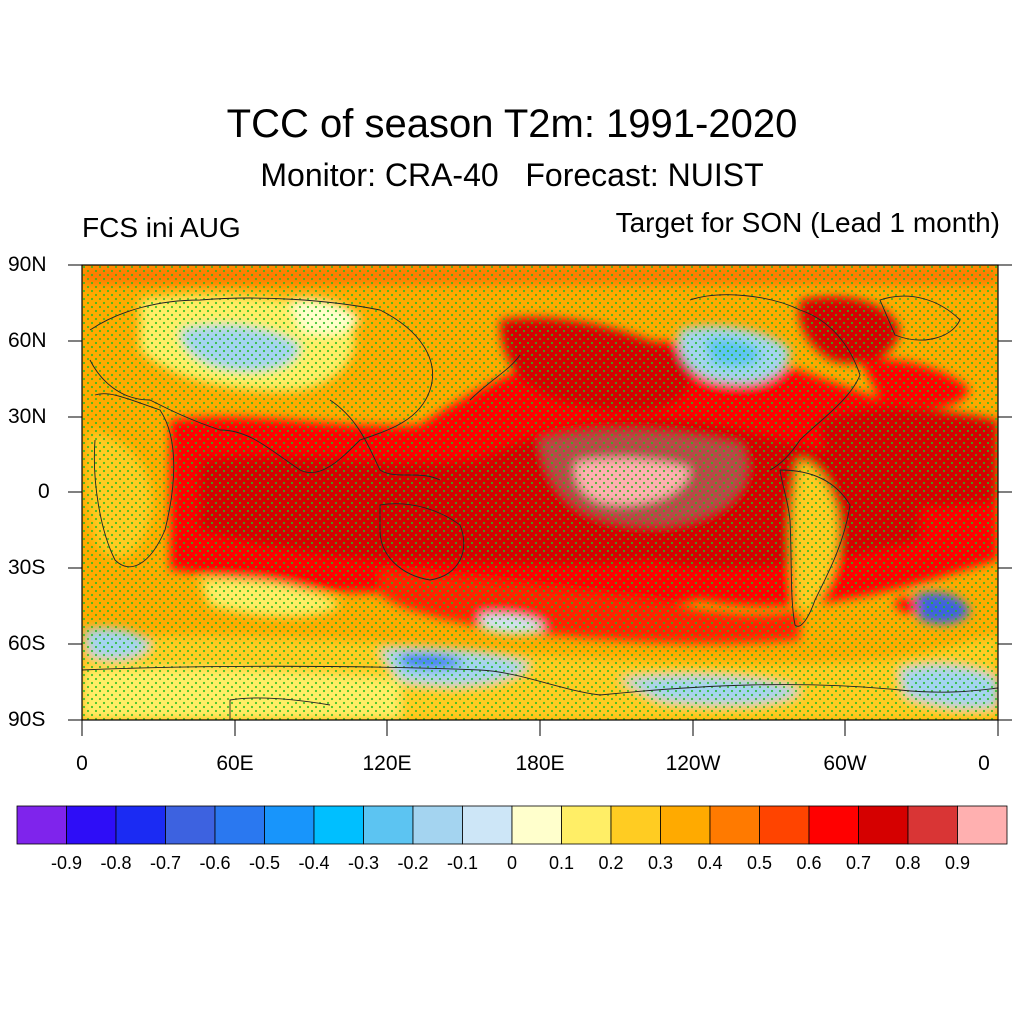 This screenshot has width=1024, height=1024. Describe the element at coordinates (387, 763) in the screenshot. I see `lon-label-120e: 120E` at that location.